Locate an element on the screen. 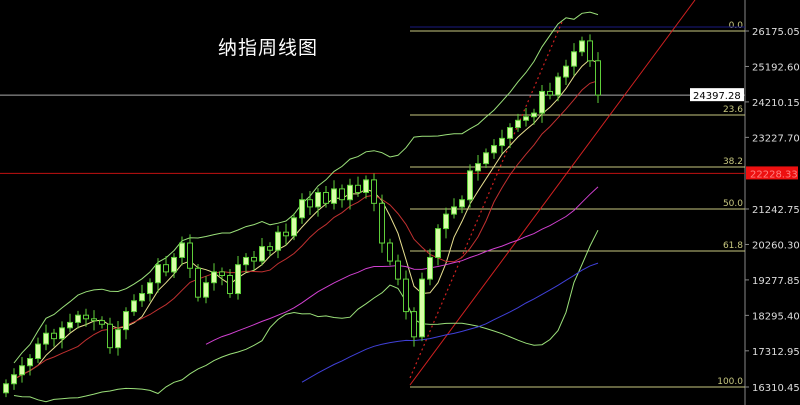 This screenshot has height=405, width=800. marked-price-label: 22228.33 is located at coordinates (774, 174).